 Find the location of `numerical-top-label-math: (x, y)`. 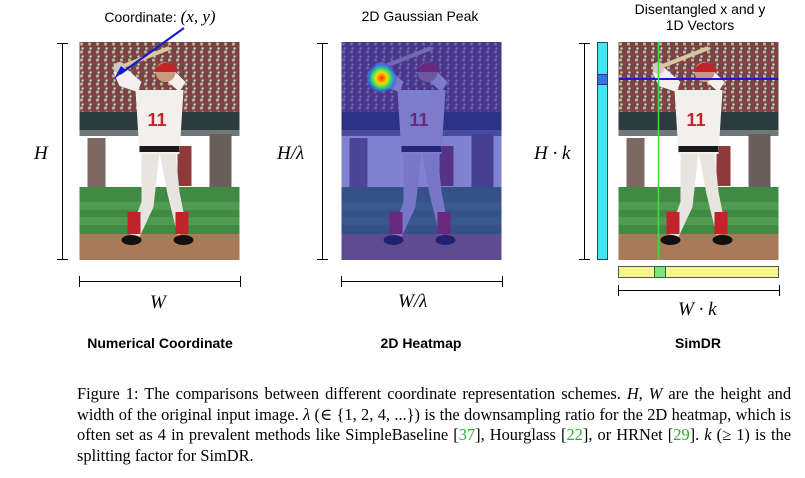

numerical-top-label-math: (x, y) is located at coordinates (198, 16).